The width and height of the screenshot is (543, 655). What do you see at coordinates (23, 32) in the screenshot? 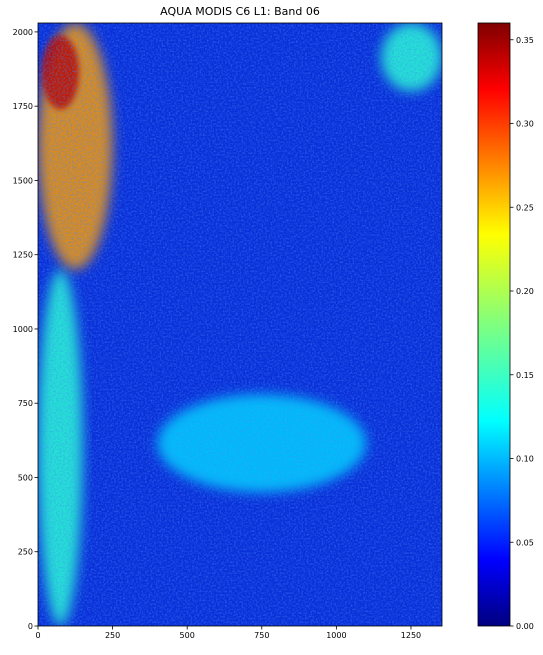
I see `y-tick-label: 2000` at bounding box center [23, 32].